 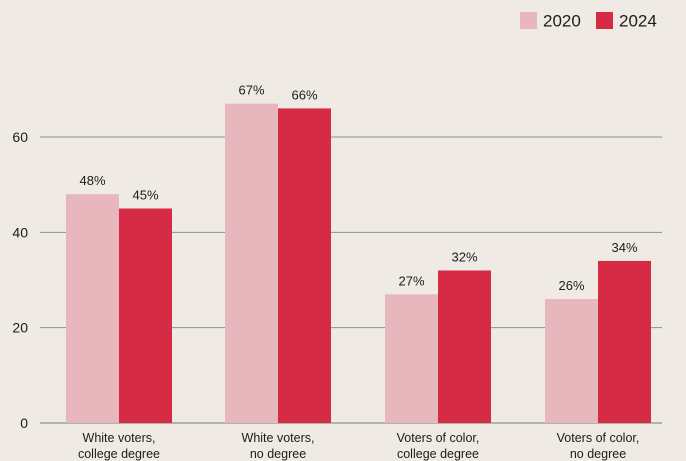 I want to click on value-label-2024-0: 45%, so click(x=145, y=195).